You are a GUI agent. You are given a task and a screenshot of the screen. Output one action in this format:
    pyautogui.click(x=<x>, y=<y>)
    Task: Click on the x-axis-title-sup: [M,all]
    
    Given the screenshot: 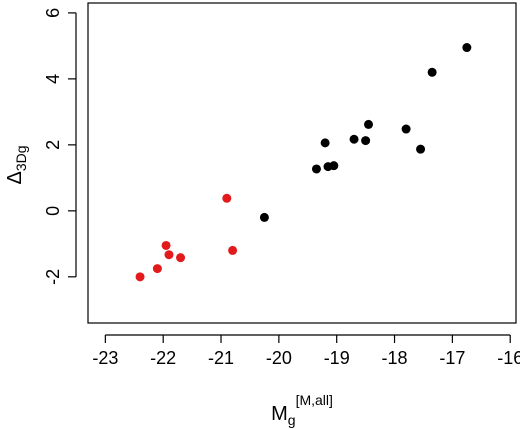 What is the action you would take?
    pyautogui.click(x=314, y=400)
    